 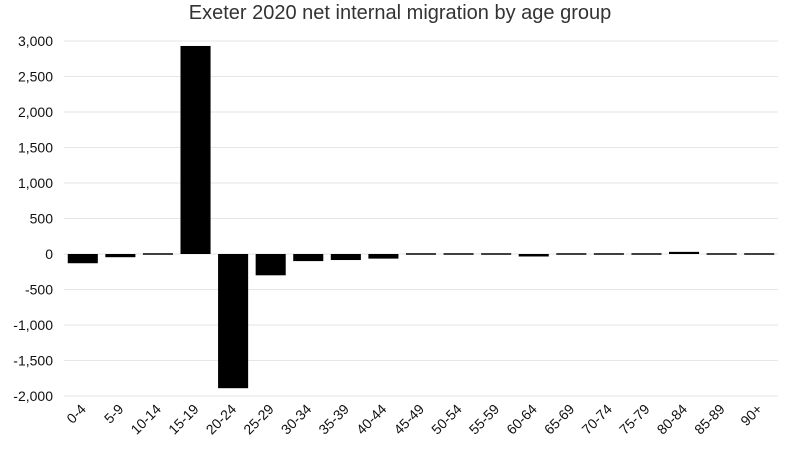 What do you see at coordinates (42, 219) in the screenshot?
I see `y-tick-label: 500` at bounding box center [42, 219].